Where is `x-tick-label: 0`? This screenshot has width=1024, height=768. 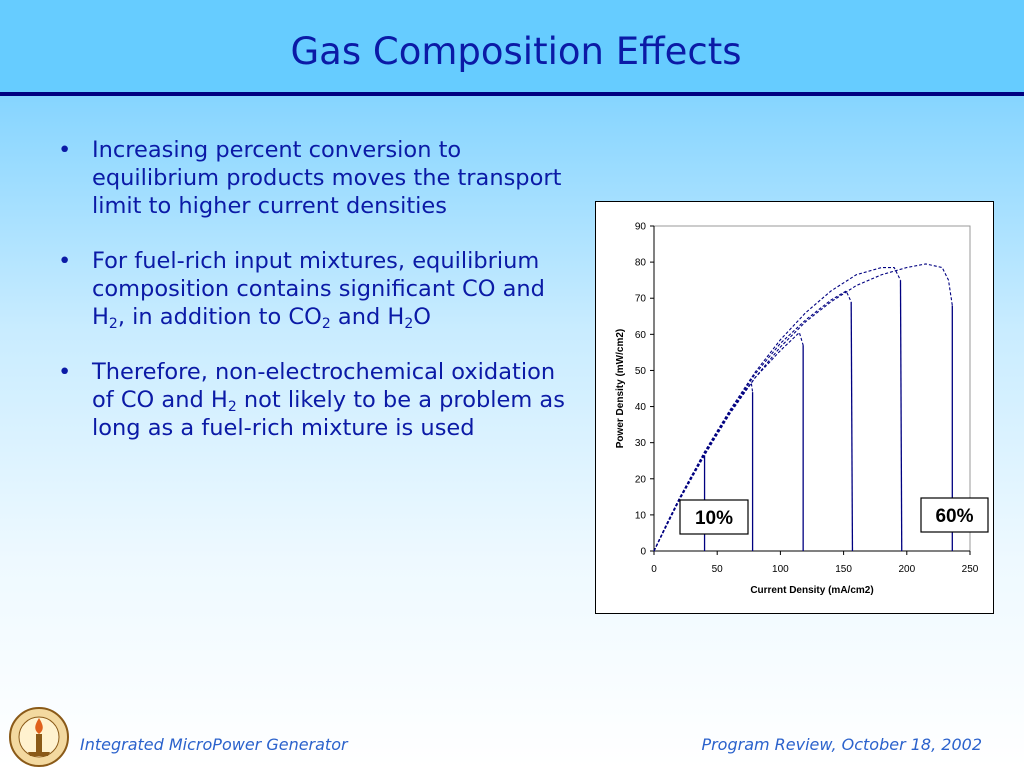 x-tick-label: 0 is located at coordinates (654, 569).